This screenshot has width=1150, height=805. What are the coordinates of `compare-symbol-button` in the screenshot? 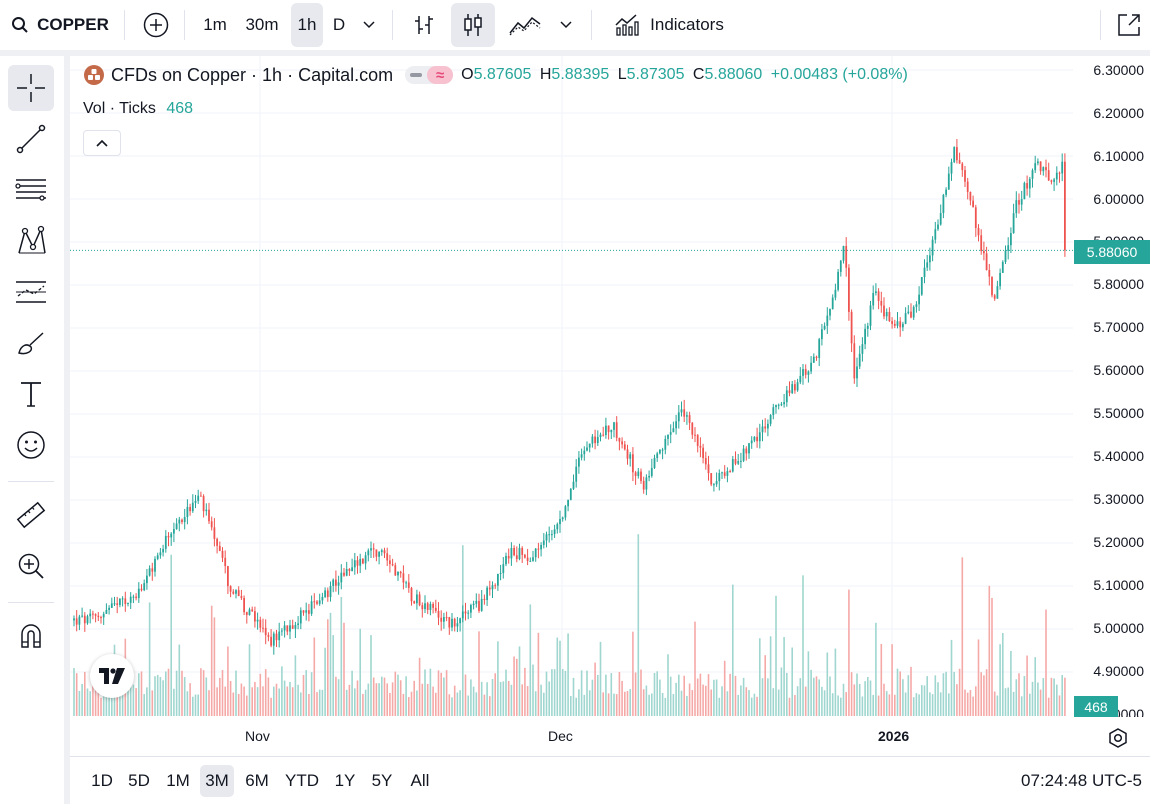 It's located at (156, 25).